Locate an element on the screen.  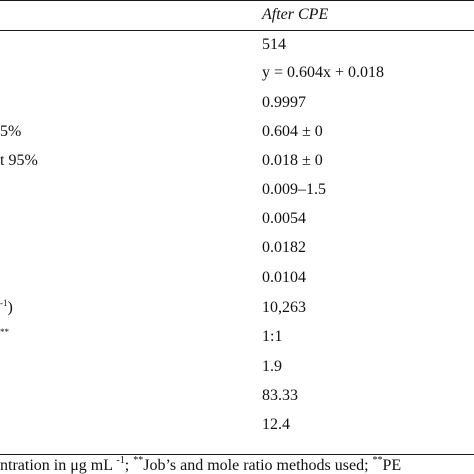
table-row: 0.9997 is located at coordinates (237, 107).